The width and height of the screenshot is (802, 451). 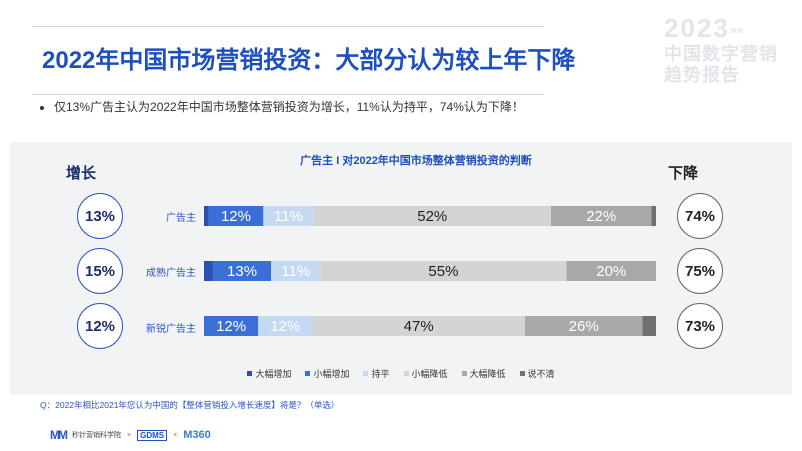 What do you see at coordinates (327, 373) in the screenshot?
I see `legend-item: 小幅增加` at bounding box center [327, 373].